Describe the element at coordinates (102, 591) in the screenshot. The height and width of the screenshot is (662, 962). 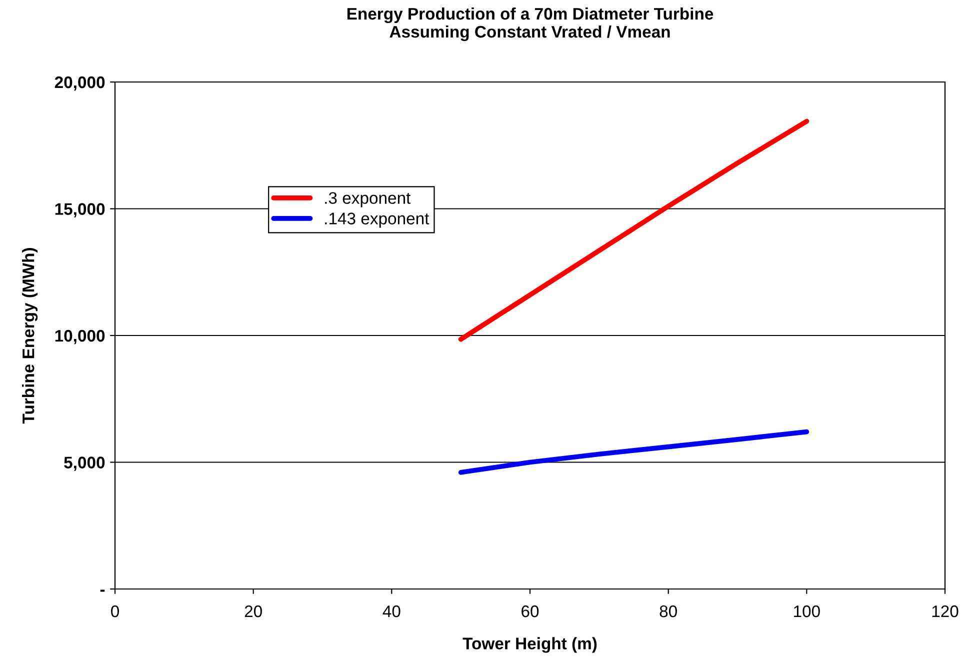
I see `y-tick-label: -` at that location.